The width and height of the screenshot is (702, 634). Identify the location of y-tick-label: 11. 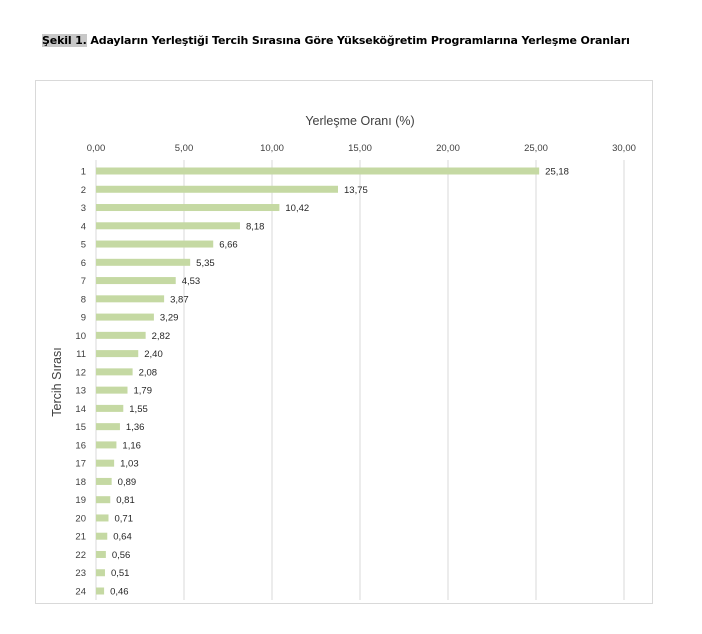
(81, 354).